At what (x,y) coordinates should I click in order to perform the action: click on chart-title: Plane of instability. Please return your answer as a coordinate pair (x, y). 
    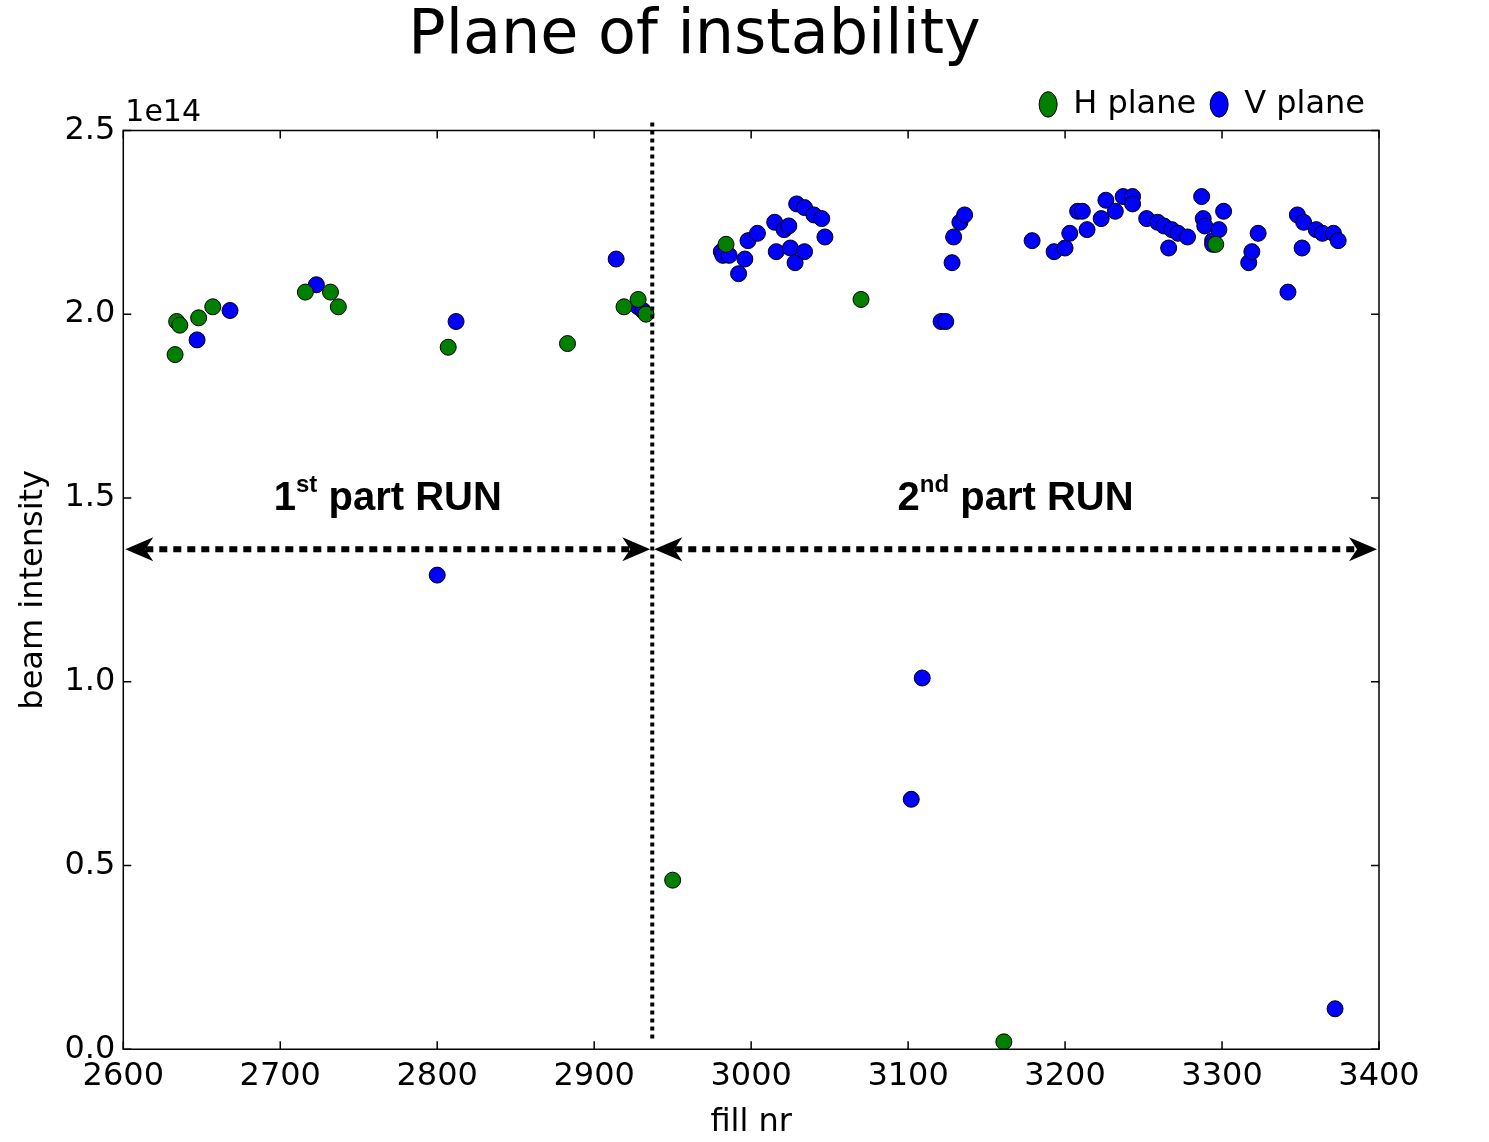
    Looking at the image, I should click on (694, 34).